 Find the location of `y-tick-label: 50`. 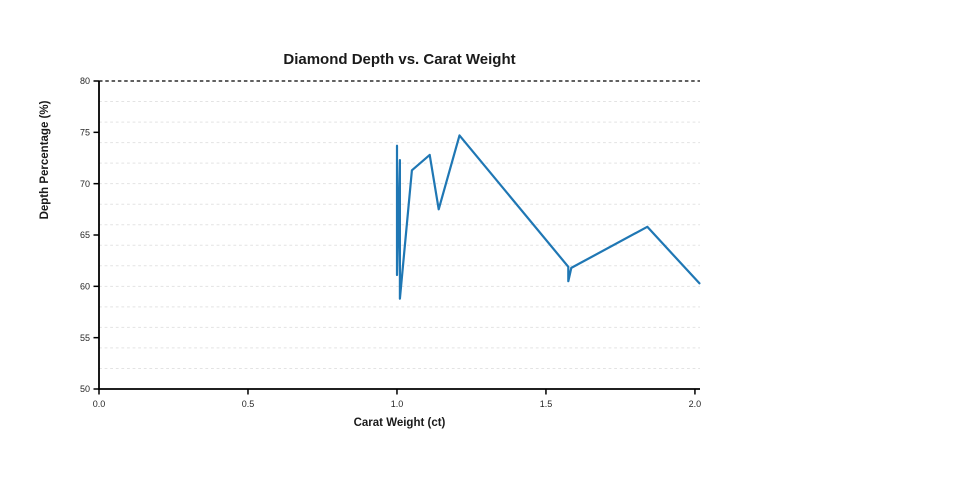

y-tick-label: 50 is located at coordinates (85, 389).